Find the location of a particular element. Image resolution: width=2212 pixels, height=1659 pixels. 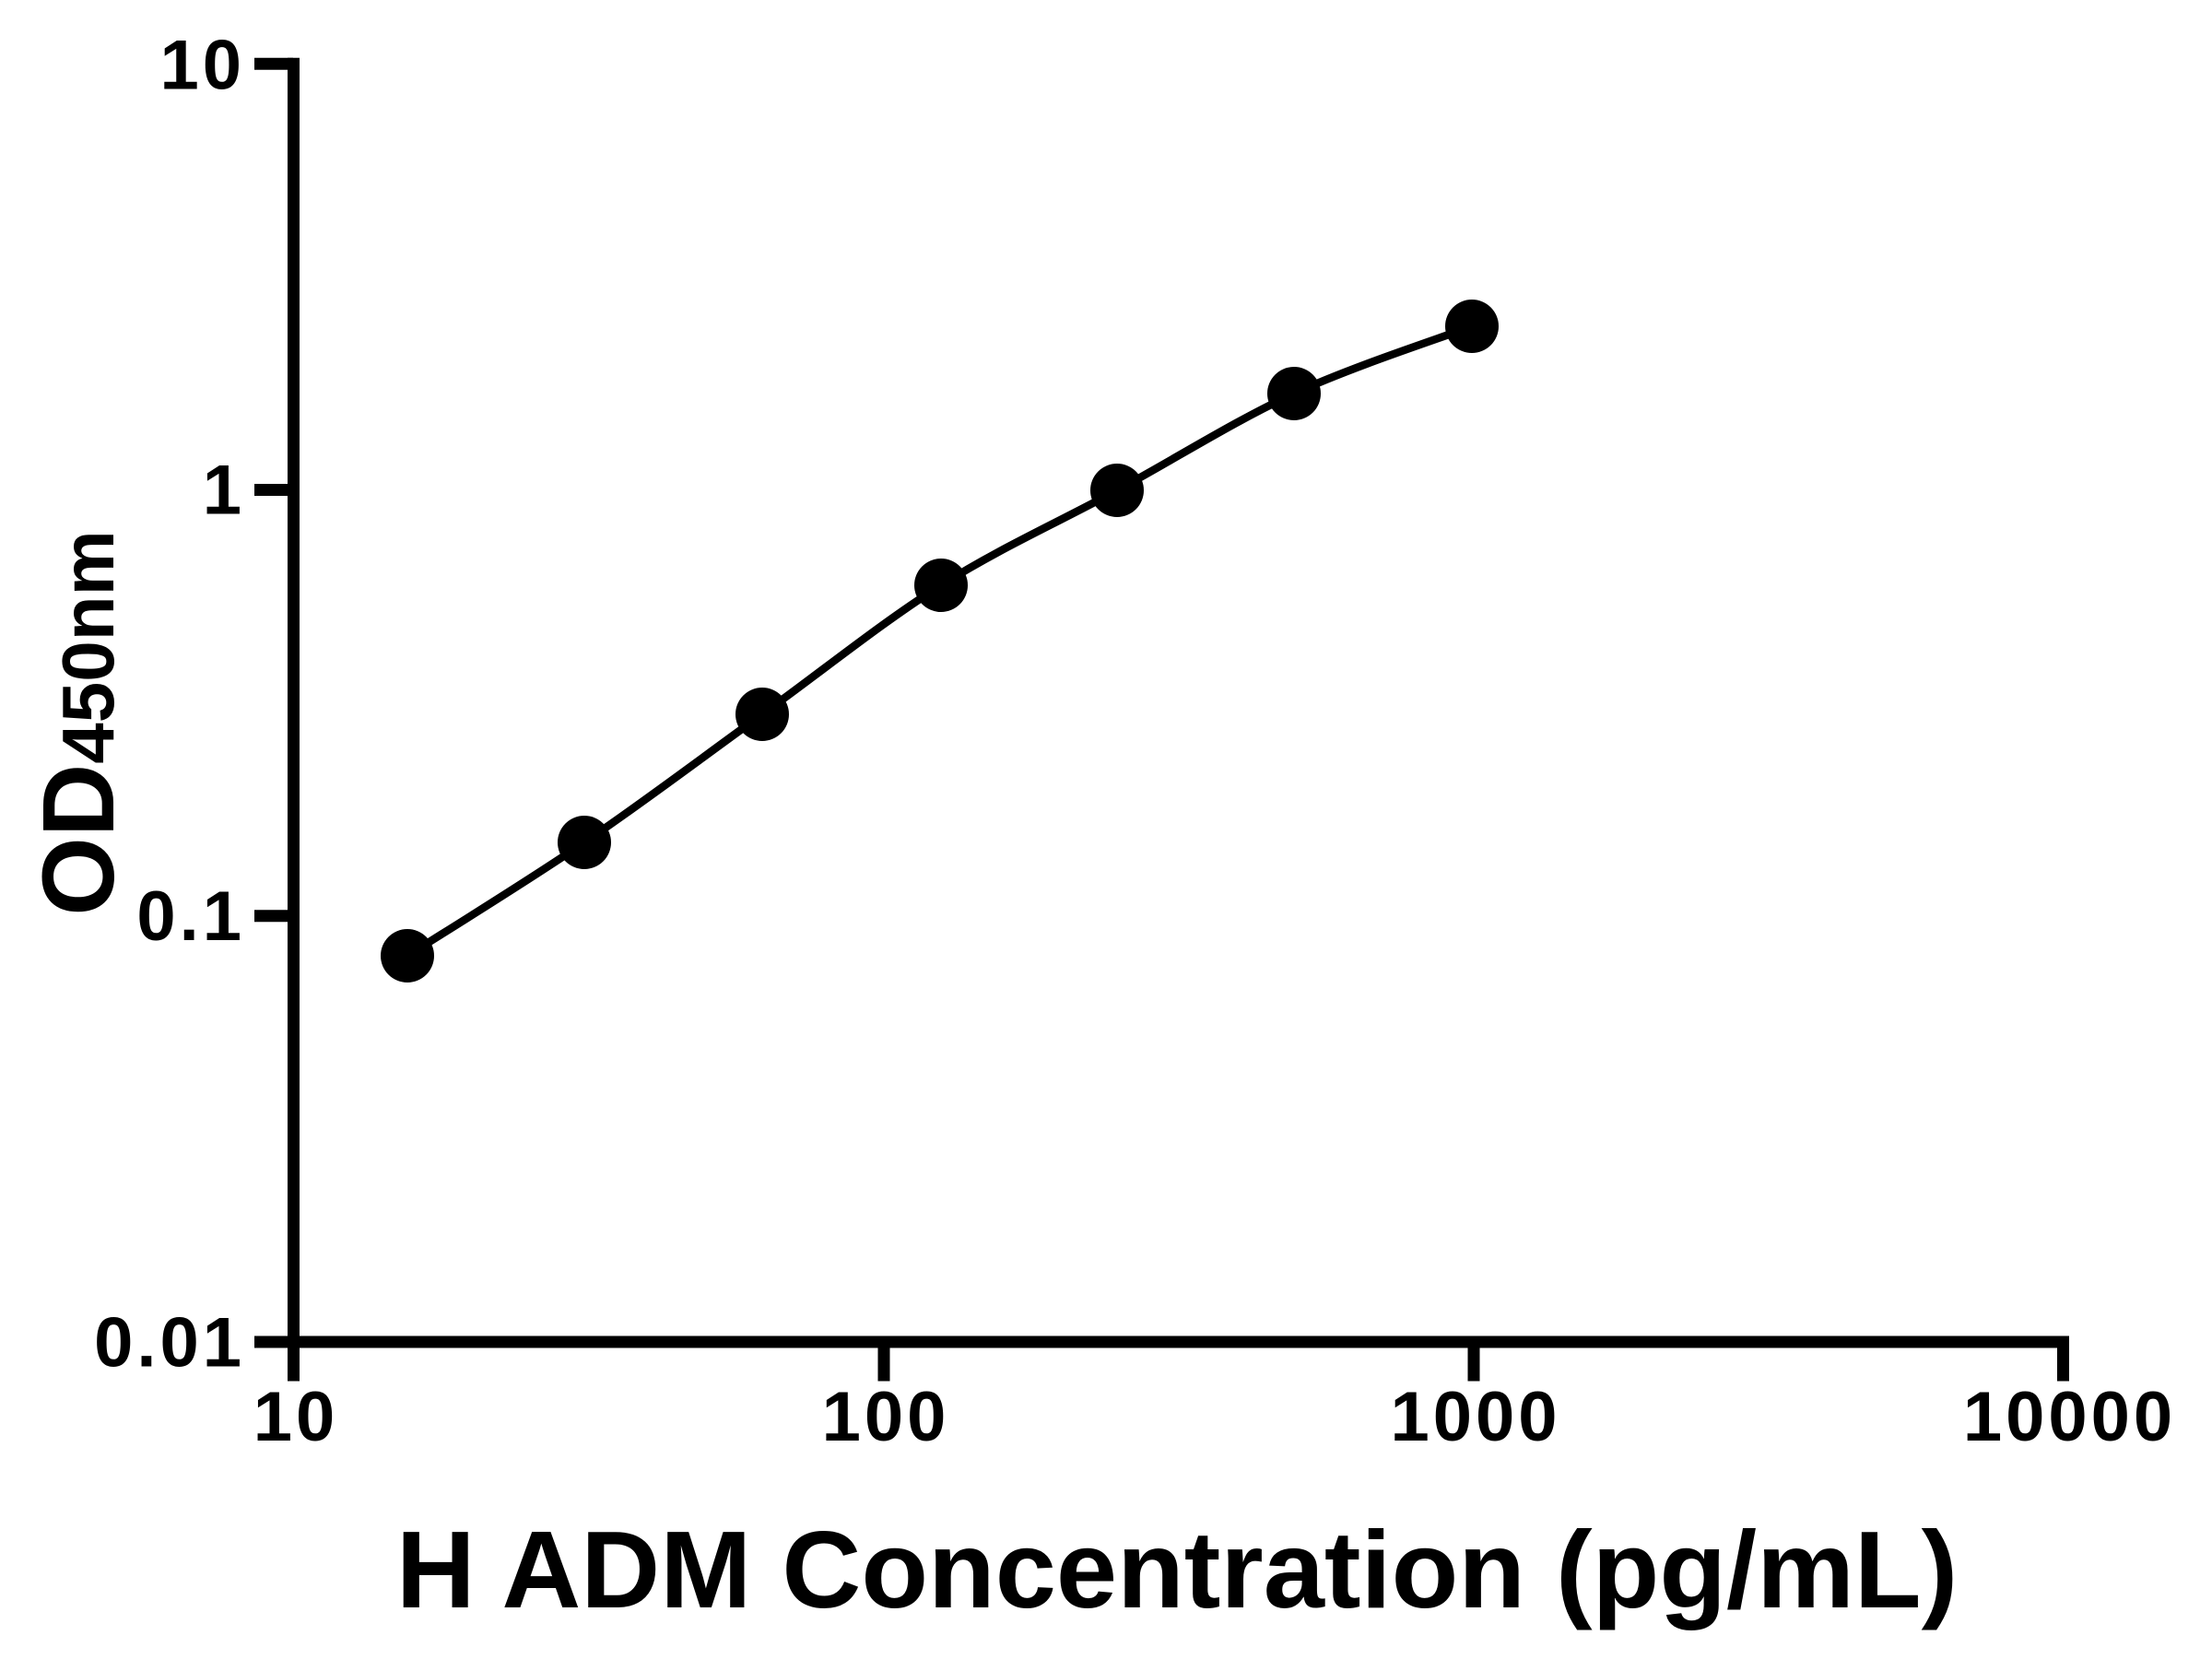

svg-text: 0.01 is located at coordinates (169, 1343).